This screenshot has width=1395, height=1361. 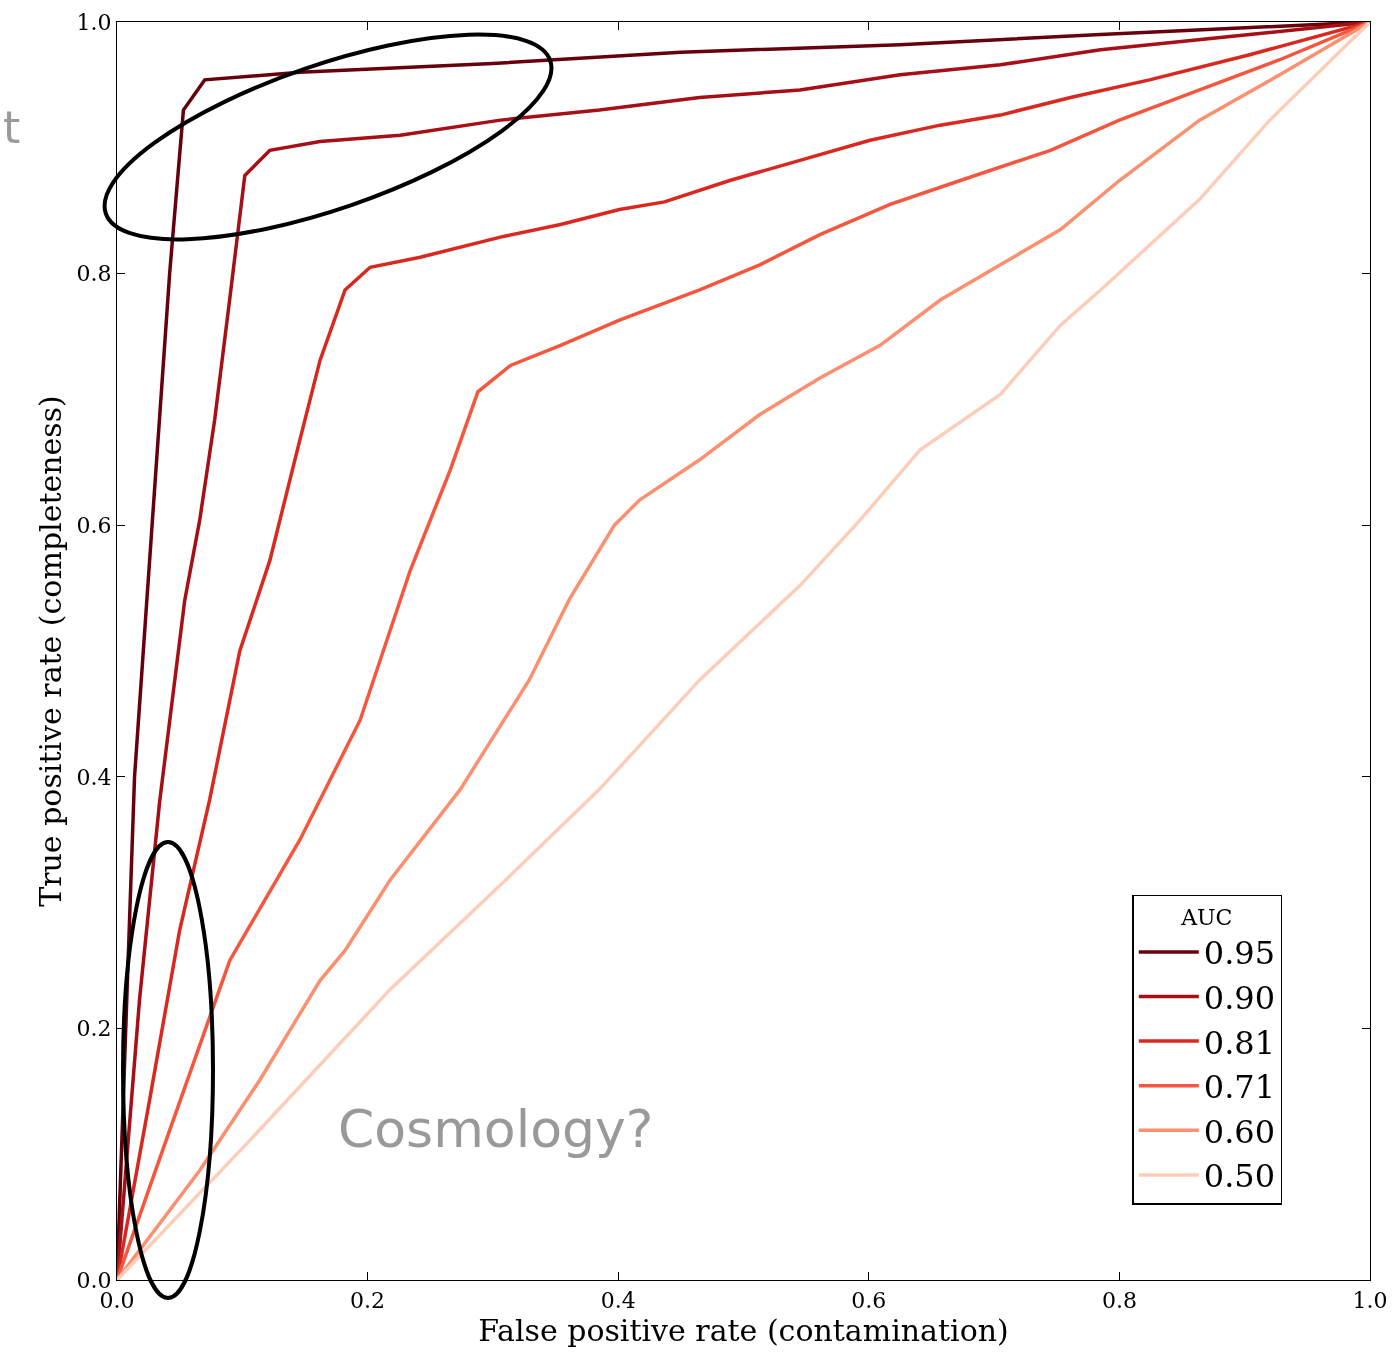 I want to click on x-tick-label: 0.6, so click(x=869, y=1300).